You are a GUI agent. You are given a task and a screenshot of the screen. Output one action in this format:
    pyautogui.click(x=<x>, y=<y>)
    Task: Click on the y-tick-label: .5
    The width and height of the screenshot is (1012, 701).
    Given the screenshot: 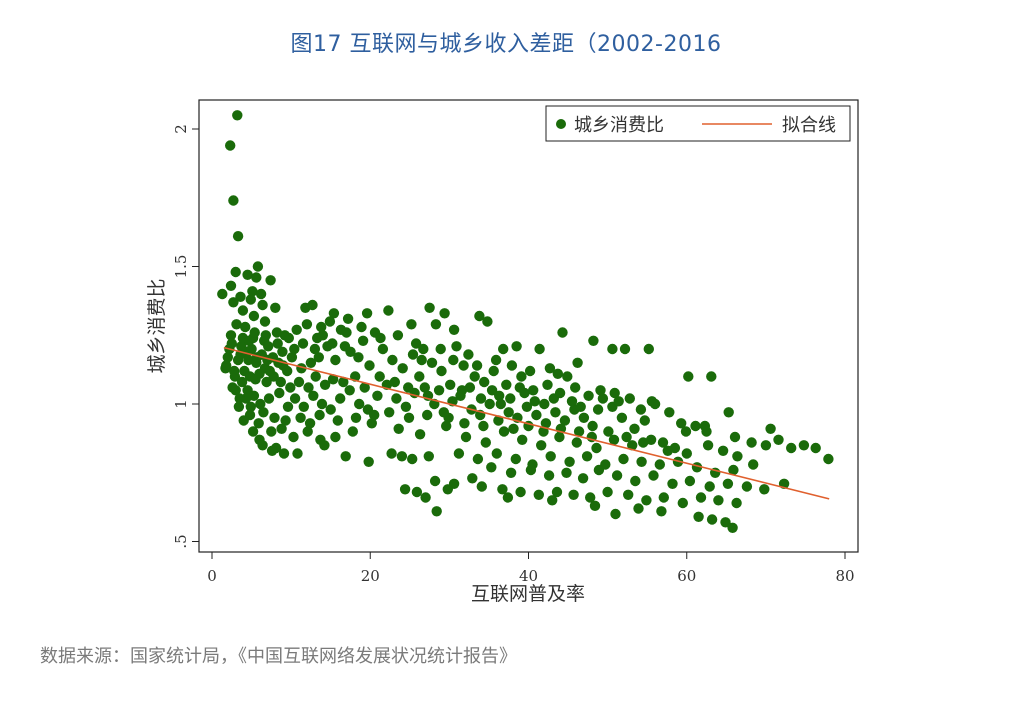 What is the action you would take?
    pyautogui.click(x=181, y=541)
    